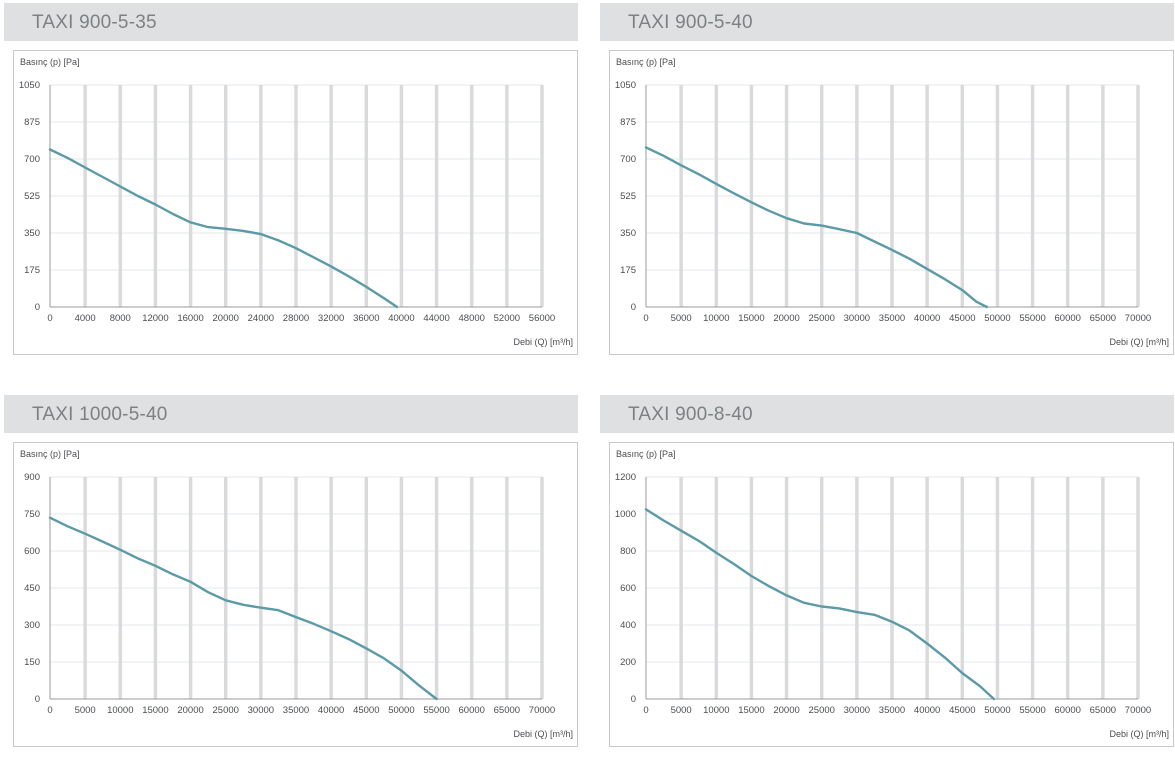 This screenshot has height=763, width=1175. I want to click on y-tick-label: 1000, so click(625, 514).